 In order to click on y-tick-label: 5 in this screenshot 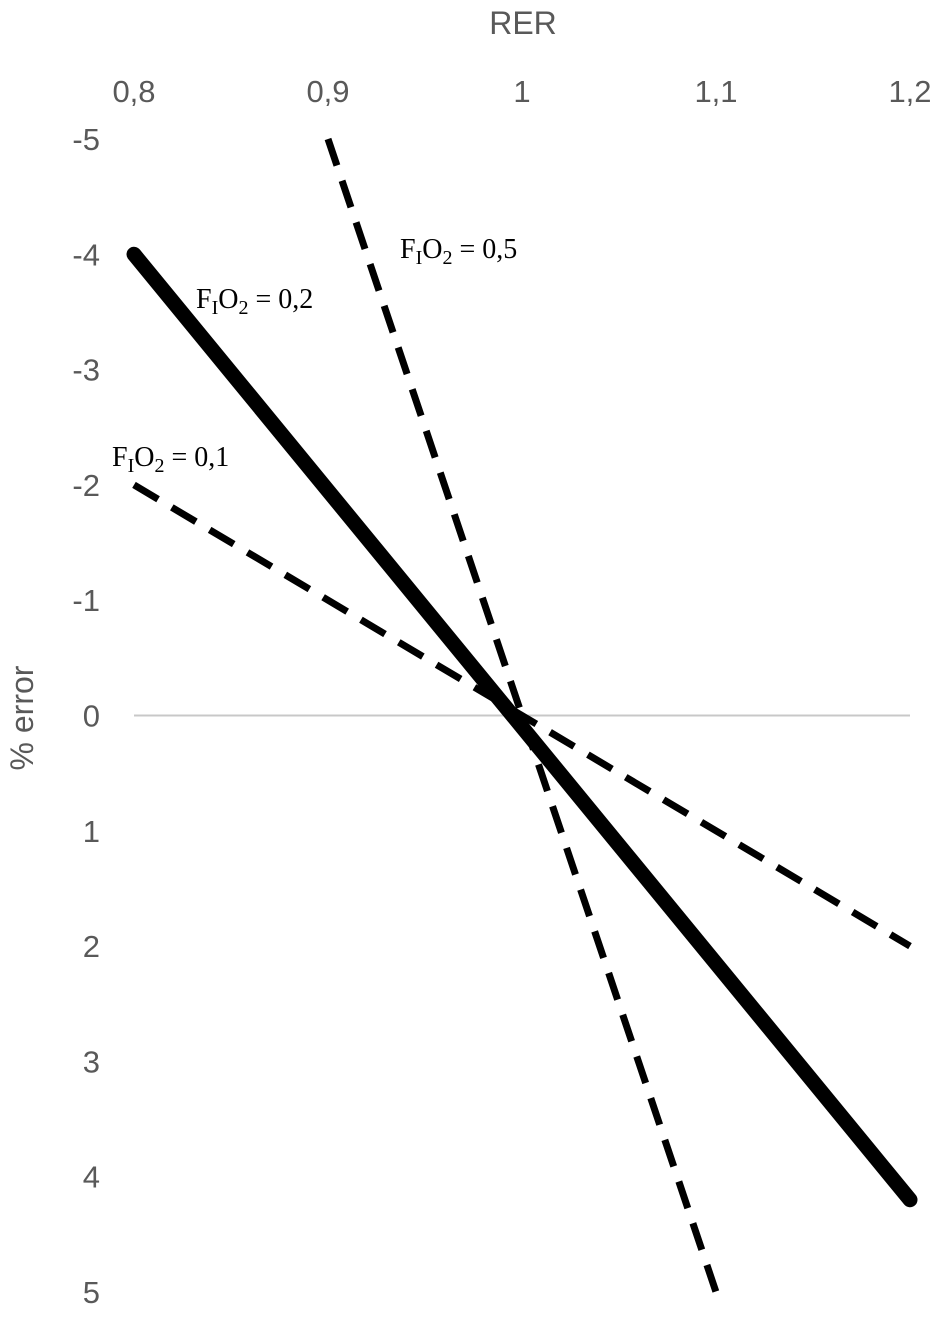, I will do `click(91, 1292)`.